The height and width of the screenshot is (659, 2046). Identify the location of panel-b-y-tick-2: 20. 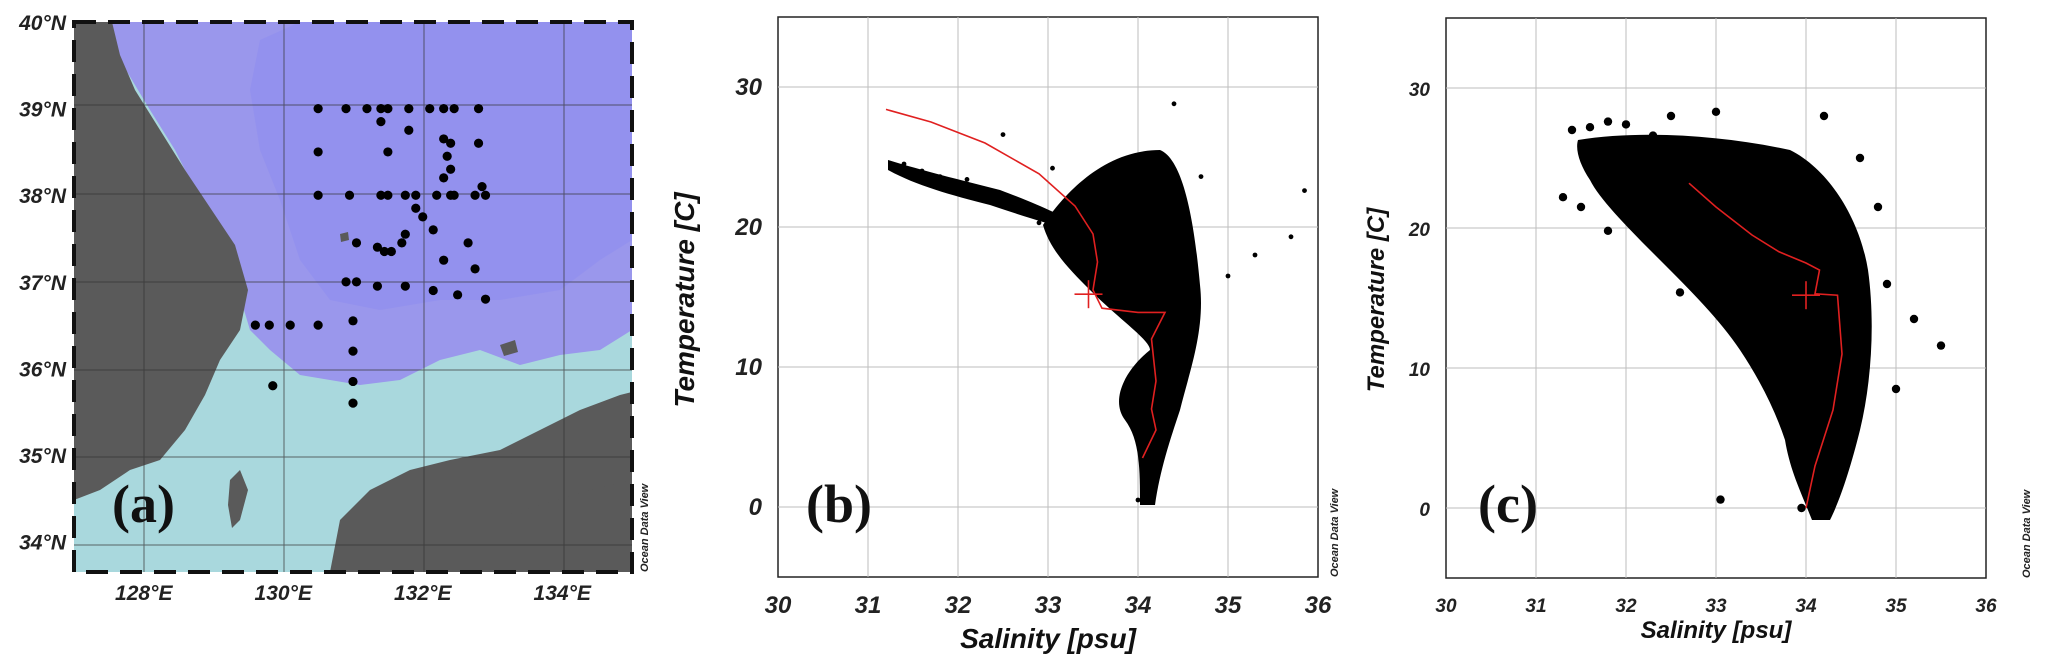
(748, 227).